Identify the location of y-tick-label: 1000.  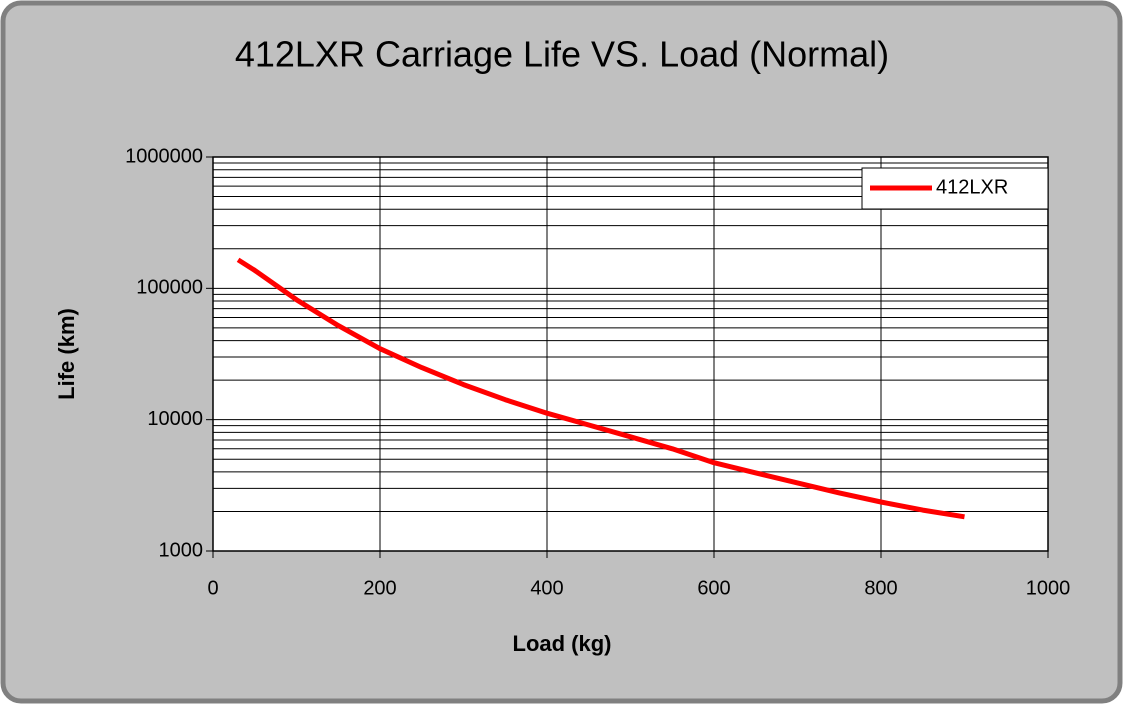
(181, 550).